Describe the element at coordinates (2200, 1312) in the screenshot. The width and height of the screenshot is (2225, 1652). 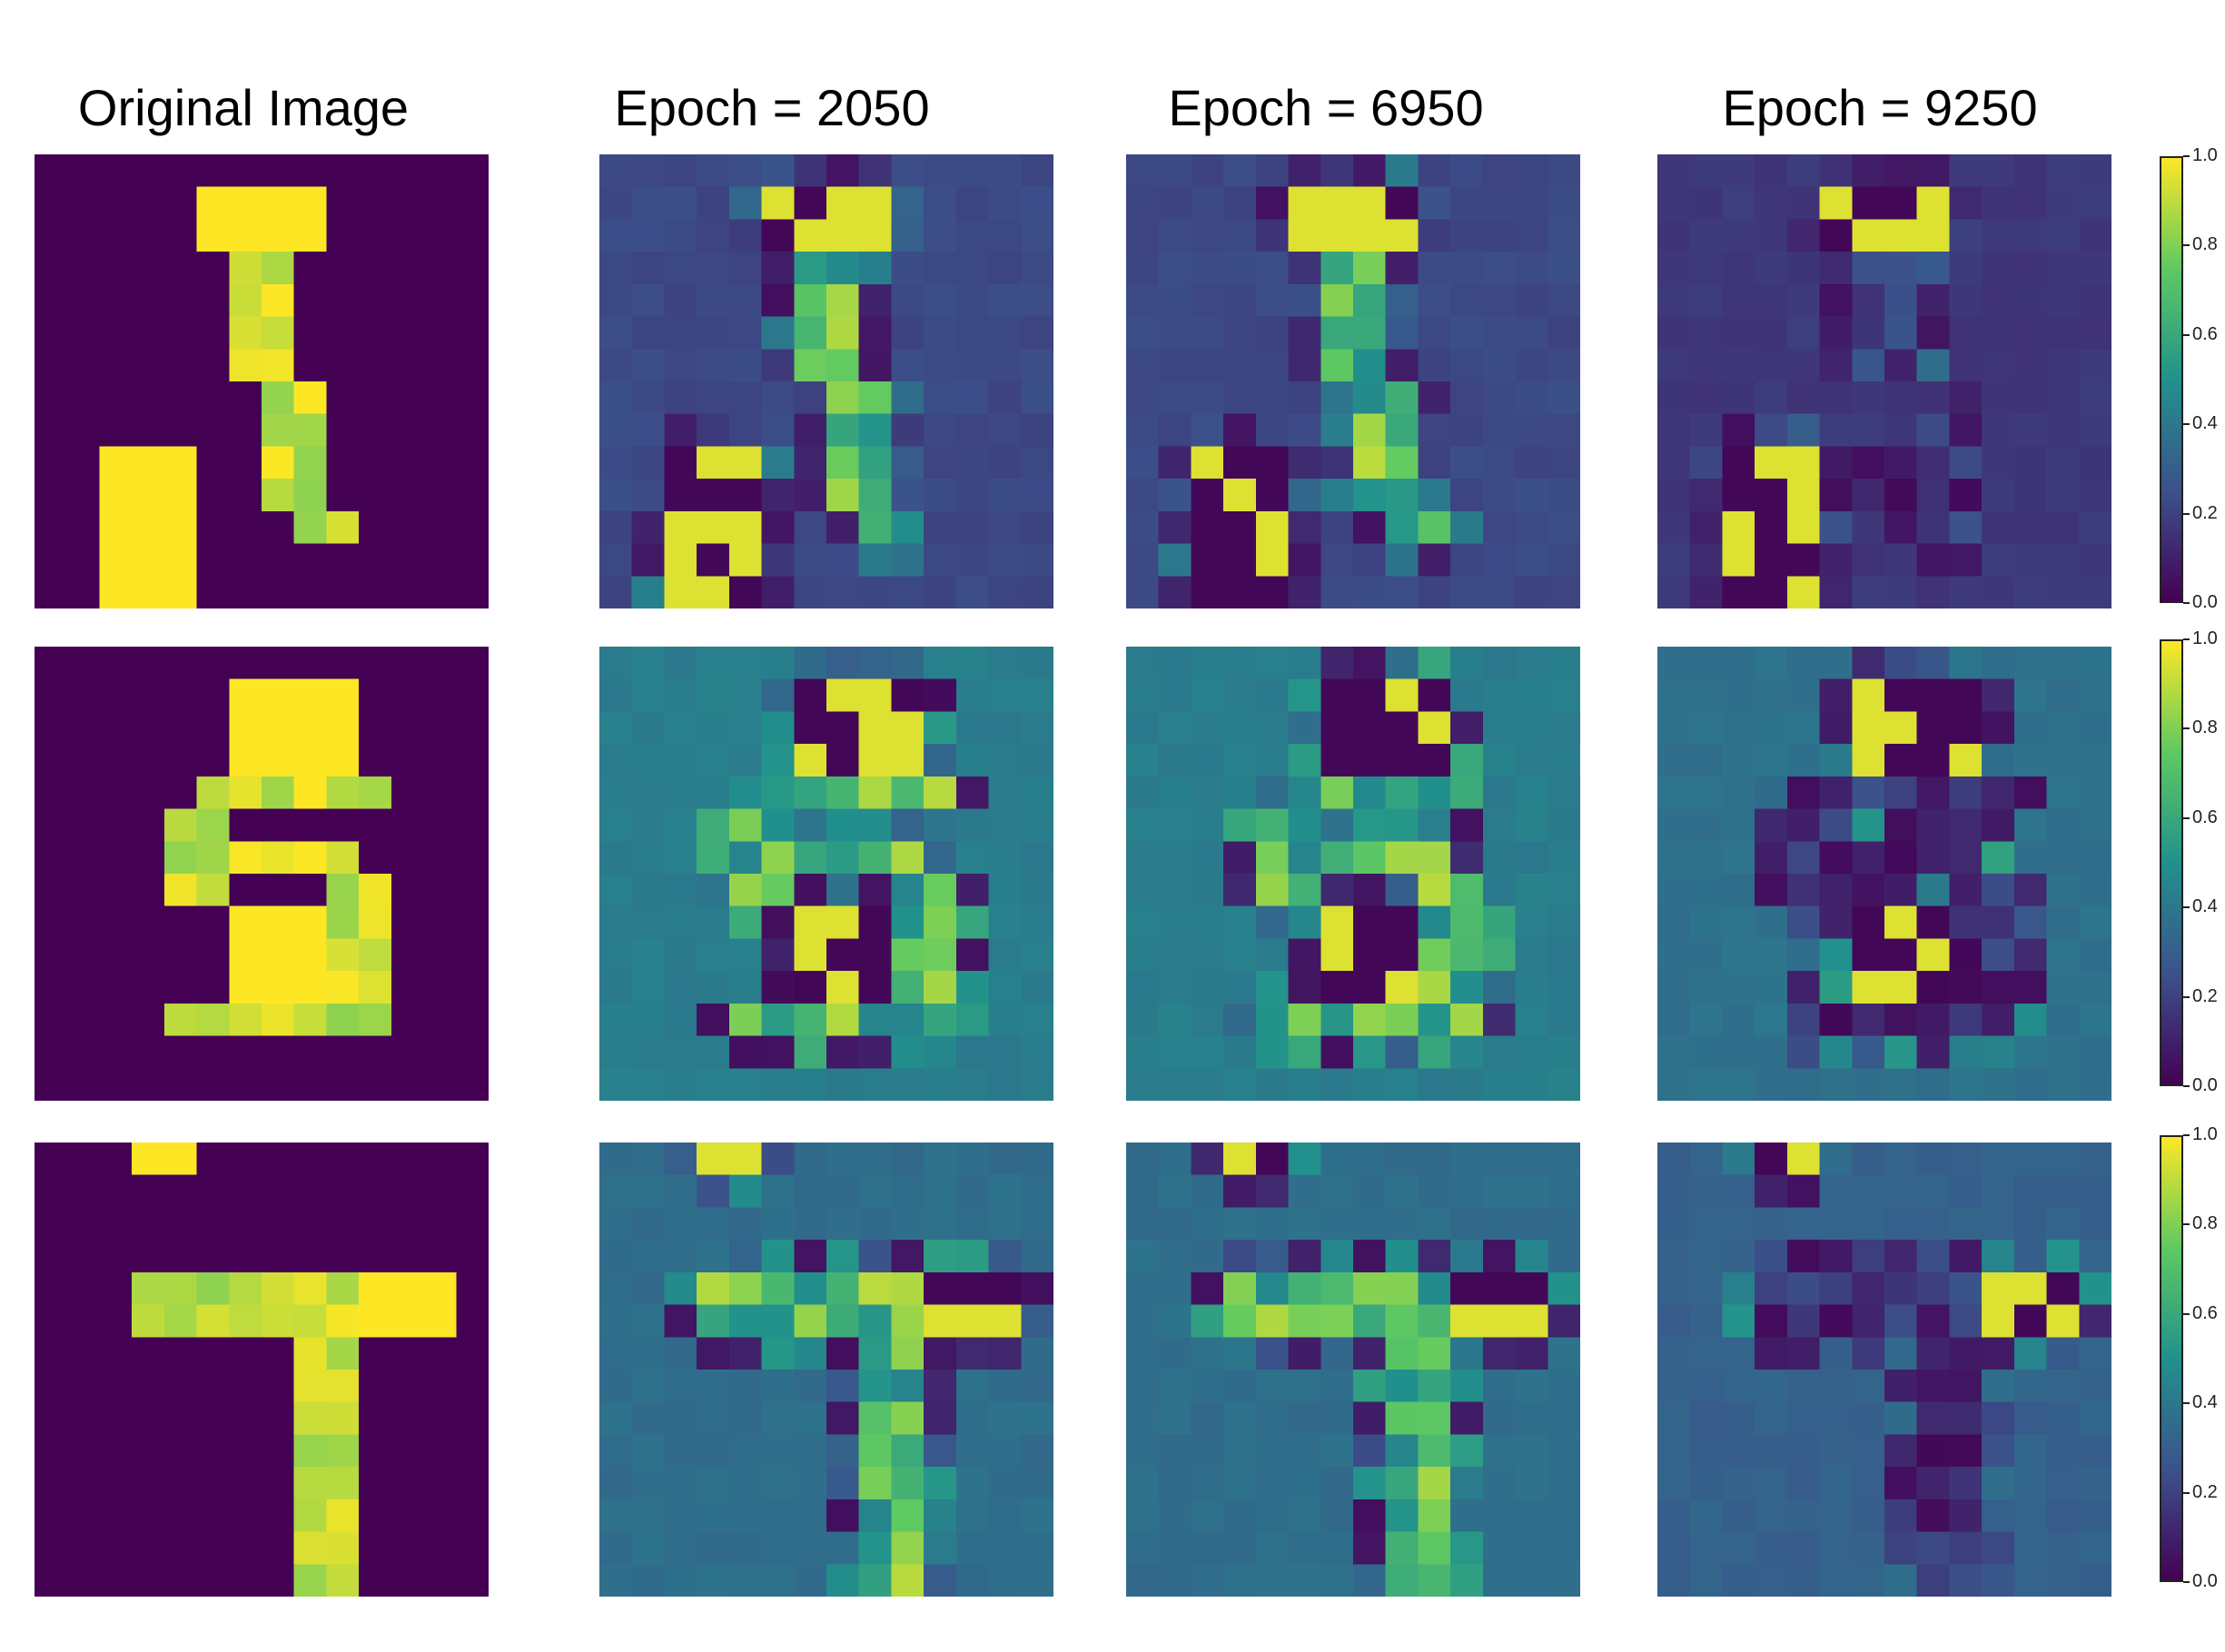
I see `colorbar-tick-label: 0.6` at that location.